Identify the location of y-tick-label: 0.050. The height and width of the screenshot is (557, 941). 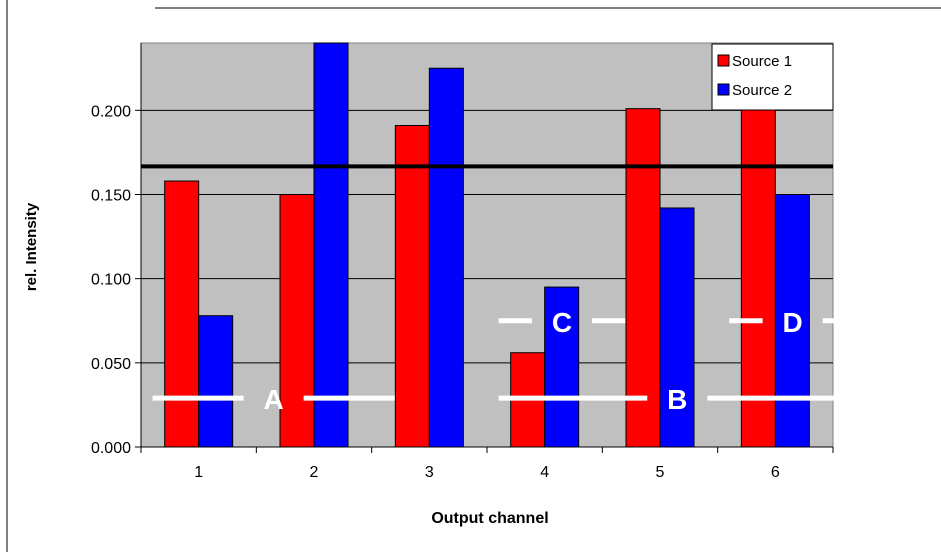
(111, 364).